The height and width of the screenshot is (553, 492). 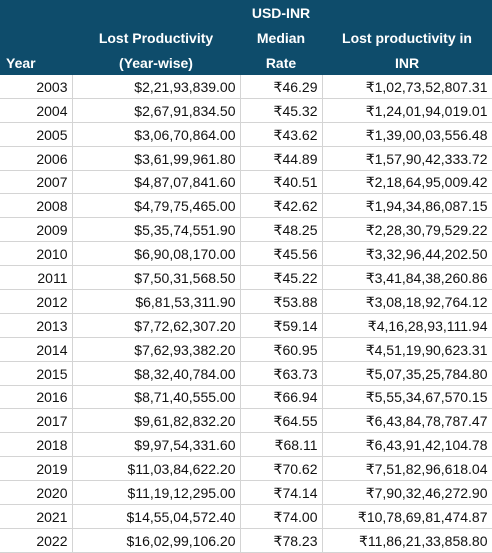 What do you see at coordinates (407, 493) in the screenshot?
I see `cell-lost-productivity-inr: ₹7,90,32,46,272.90` at bounding box center [407, 493].